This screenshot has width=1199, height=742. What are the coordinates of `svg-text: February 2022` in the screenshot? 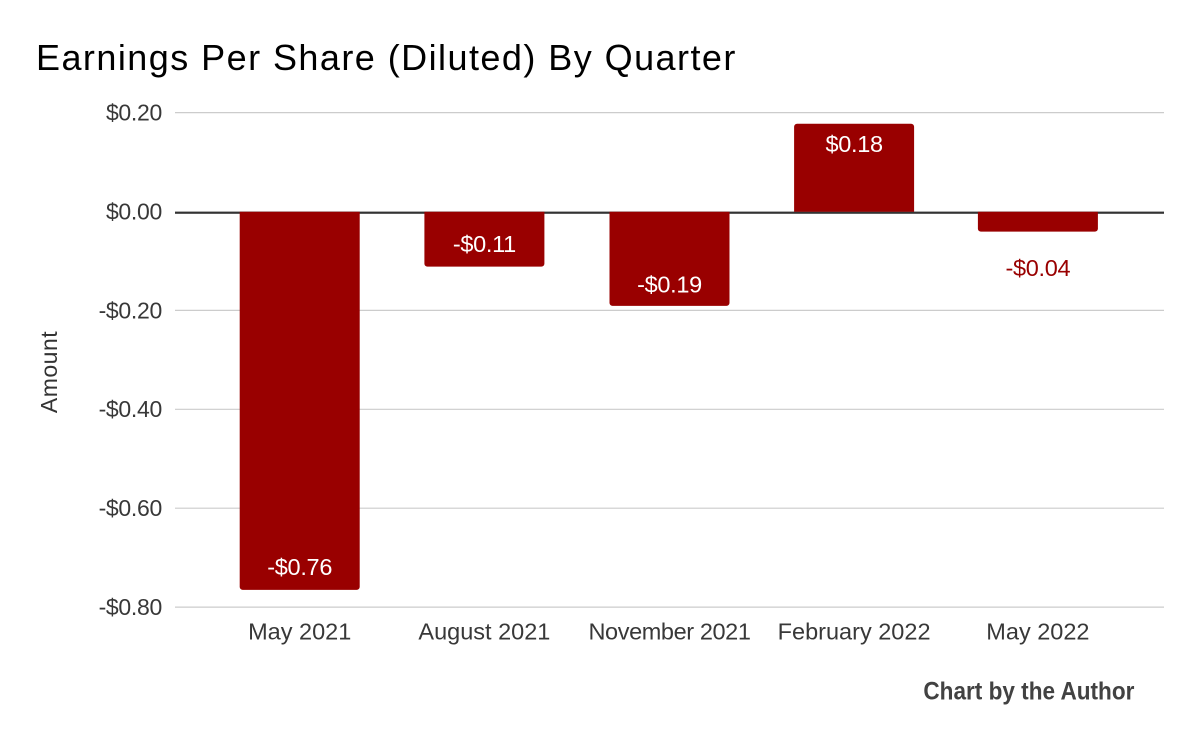 It's located at (854, 631).